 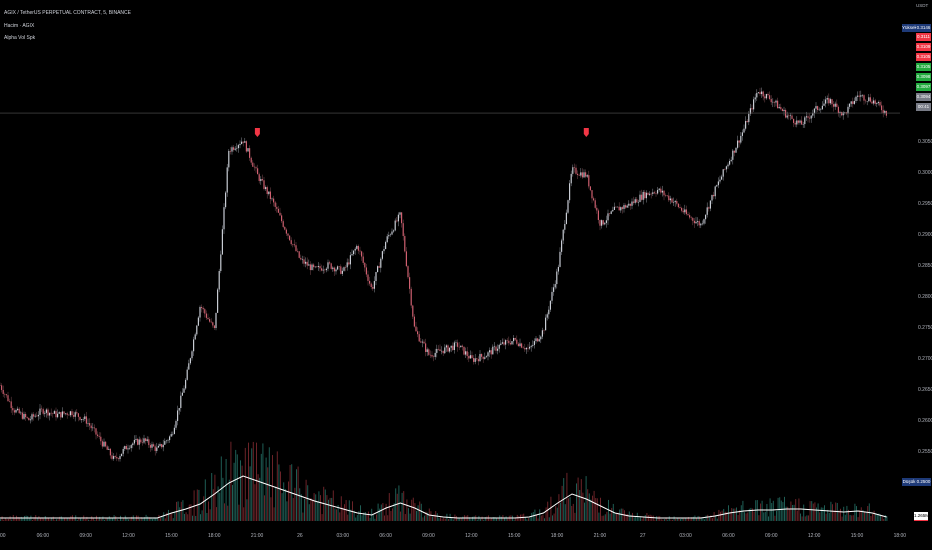 What do you see at coordinates (443, 497) in the screenshot?
I see `volume-ma-line` at bounding box center [443, 497].